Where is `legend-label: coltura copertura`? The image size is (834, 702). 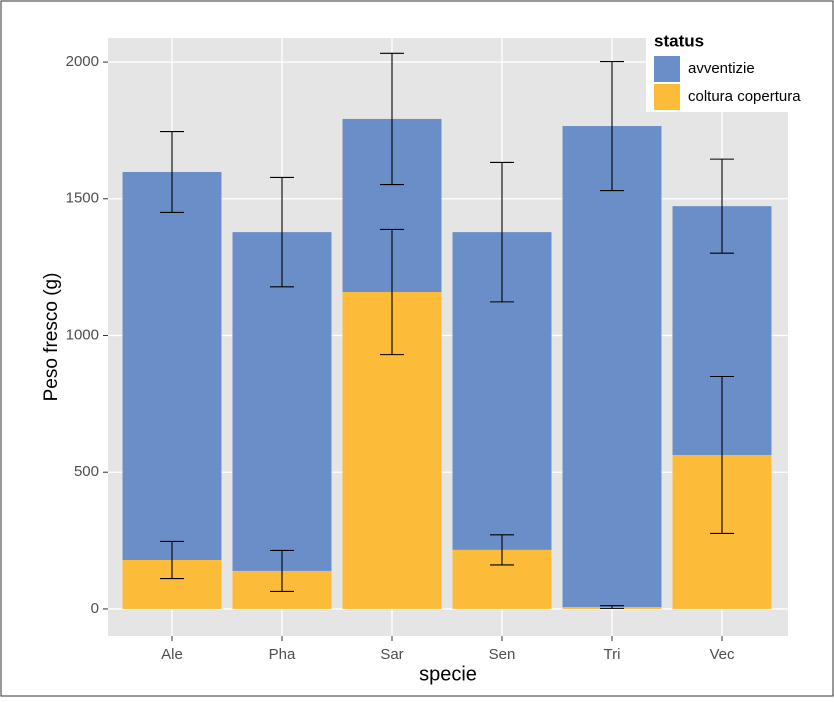 legend-label: coltura copertura is located at coordinates (744, 96).